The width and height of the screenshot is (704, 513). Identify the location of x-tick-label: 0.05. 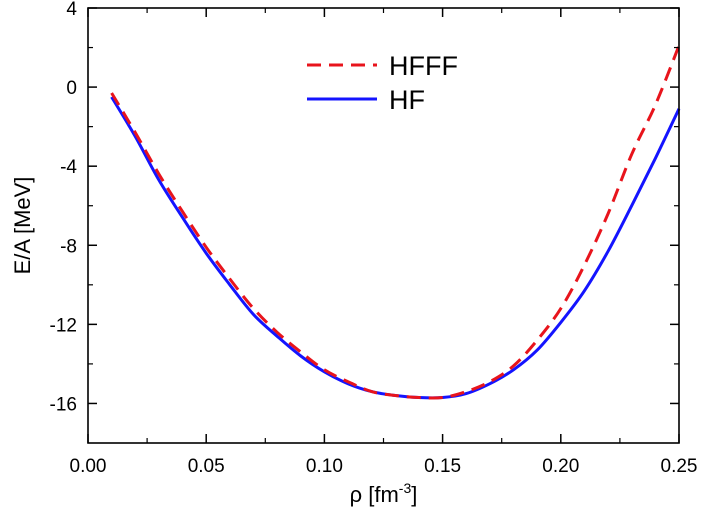
(206, 466).